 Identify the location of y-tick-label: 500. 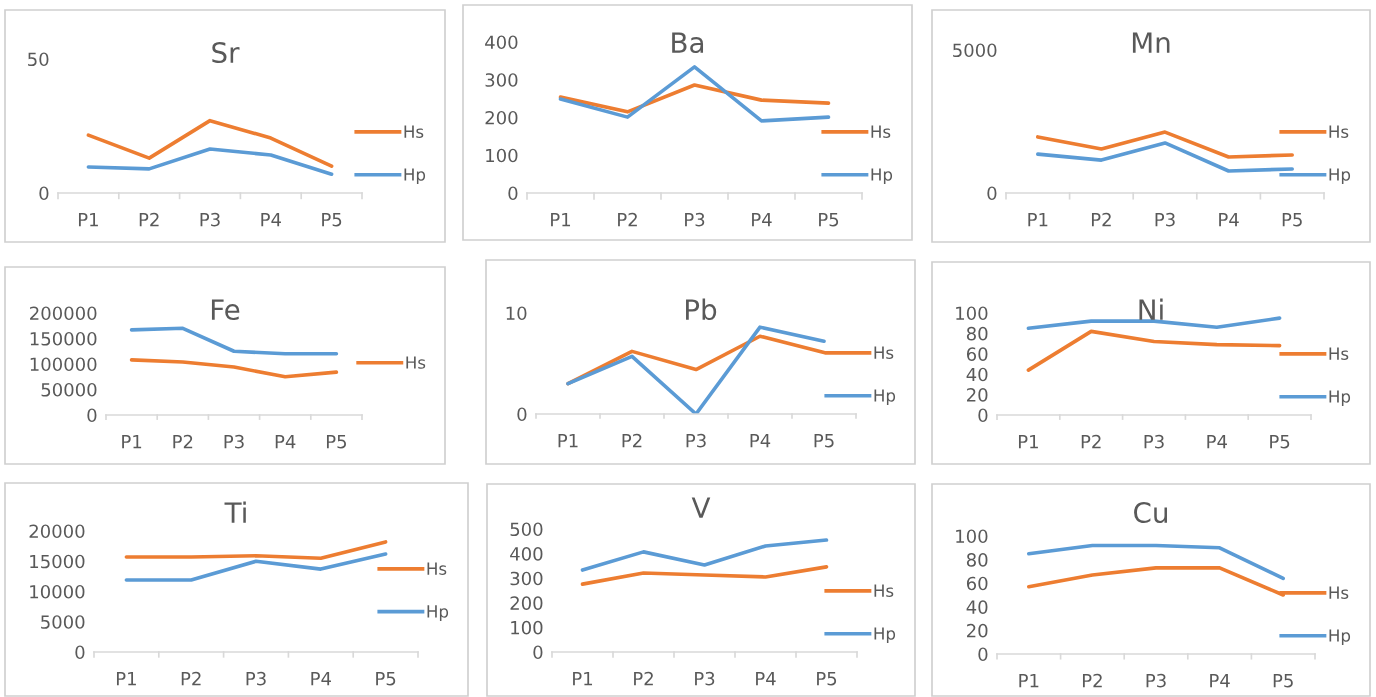
(526, 529).